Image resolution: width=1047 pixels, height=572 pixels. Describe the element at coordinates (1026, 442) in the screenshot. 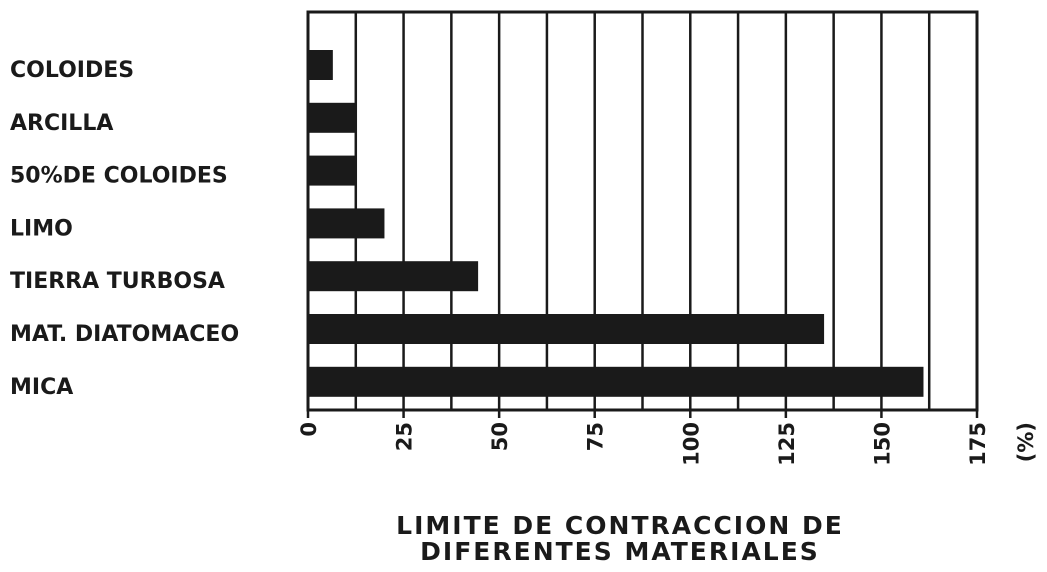

I see `x-axis-label: (%)` at that location.